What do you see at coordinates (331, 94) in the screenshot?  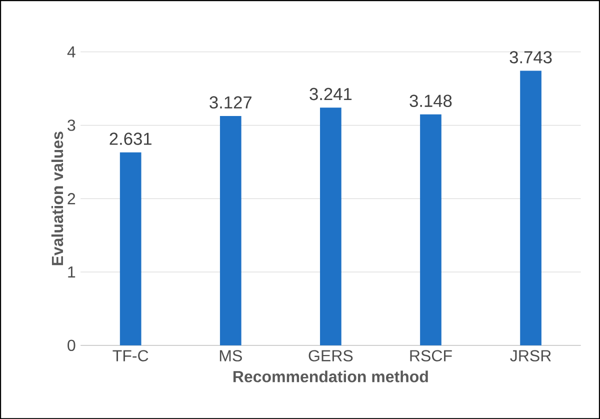 I see `data-label: 3.241` at bounding box center [331, 94].